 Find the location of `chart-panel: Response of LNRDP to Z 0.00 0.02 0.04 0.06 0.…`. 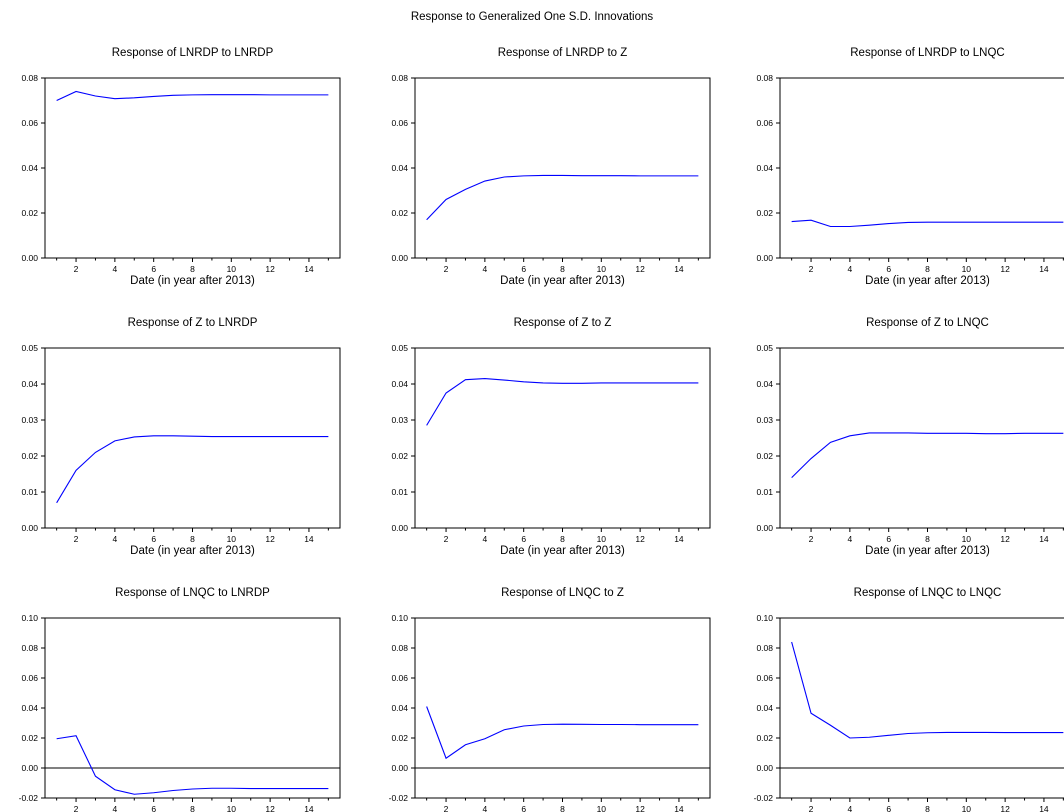

chart-panel: Response of LNRDP to Z 0.00 0.02 0.04 0.06 0.… is located at coordinates (547, 143).